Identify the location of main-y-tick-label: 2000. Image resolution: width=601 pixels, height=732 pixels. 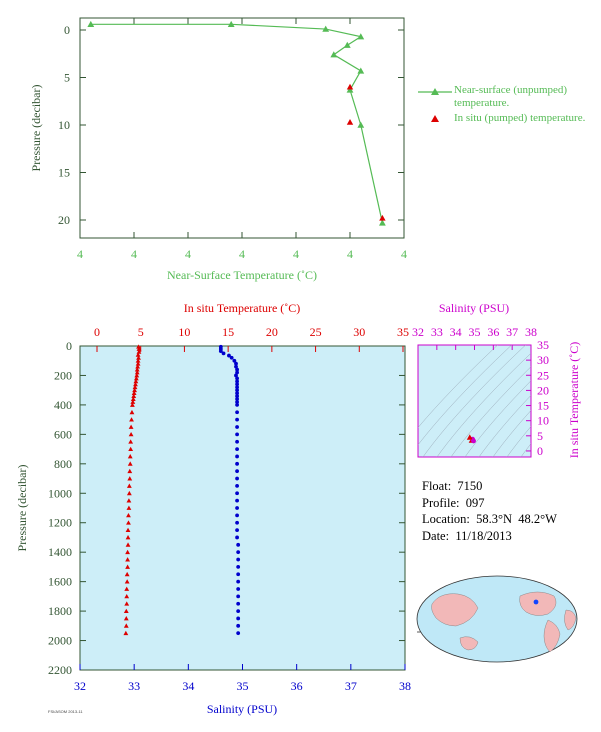
(60, 641).